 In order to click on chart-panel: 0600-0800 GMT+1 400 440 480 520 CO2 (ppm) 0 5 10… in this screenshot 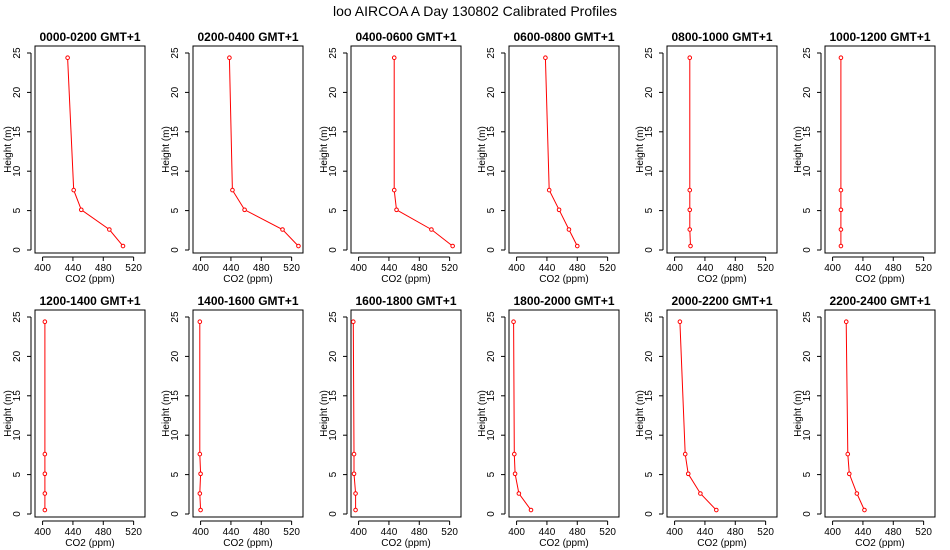, I will do `click(548, 157)`.